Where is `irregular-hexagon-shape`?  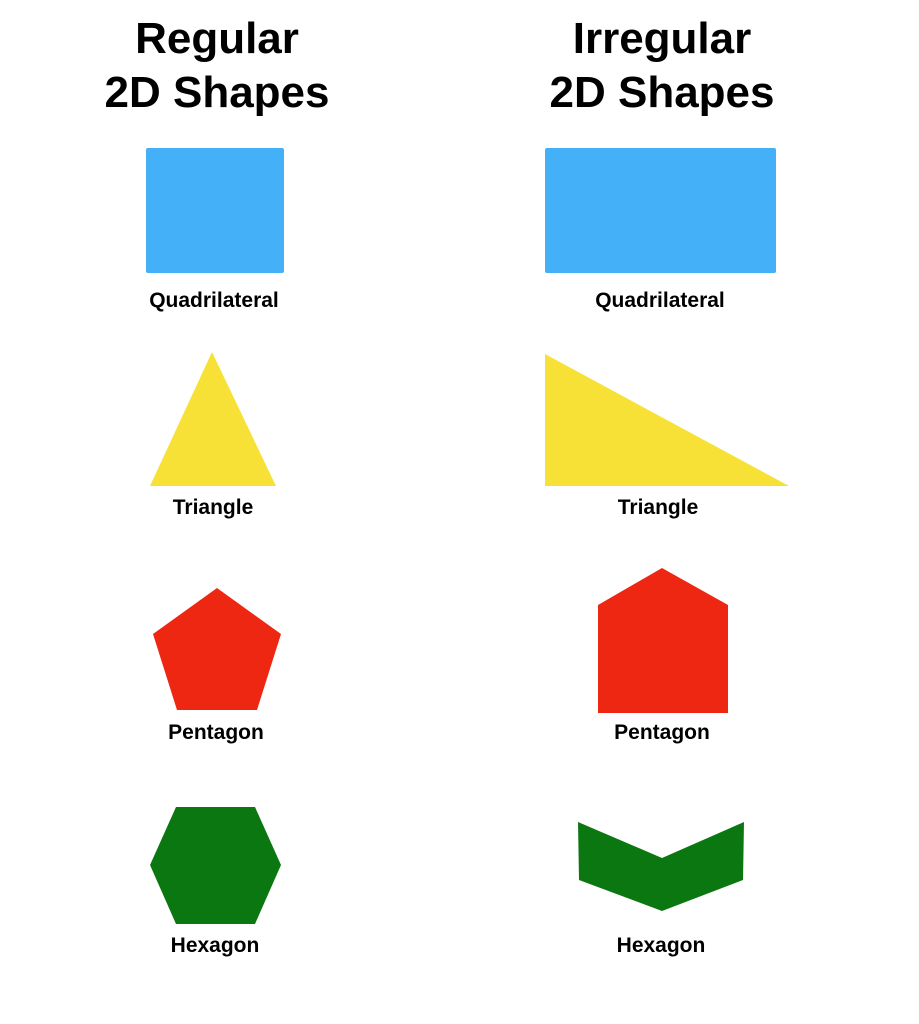 irregular-hexagon-shape is located at coordinates (661, 866).